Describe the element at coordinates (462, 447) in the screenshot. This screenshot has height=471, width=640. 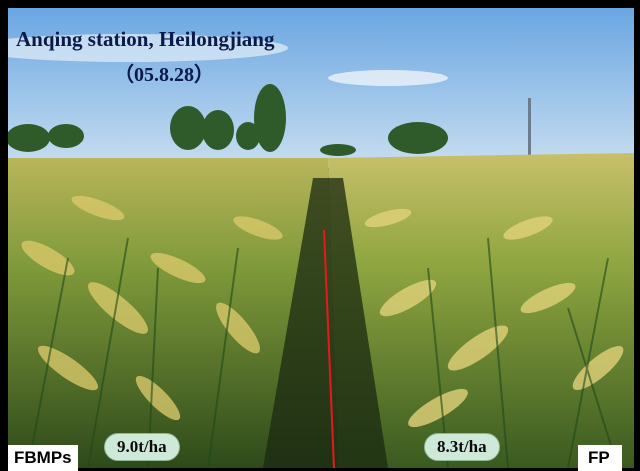
I see `right-yield-badge: 8.3t/ha` at that location.